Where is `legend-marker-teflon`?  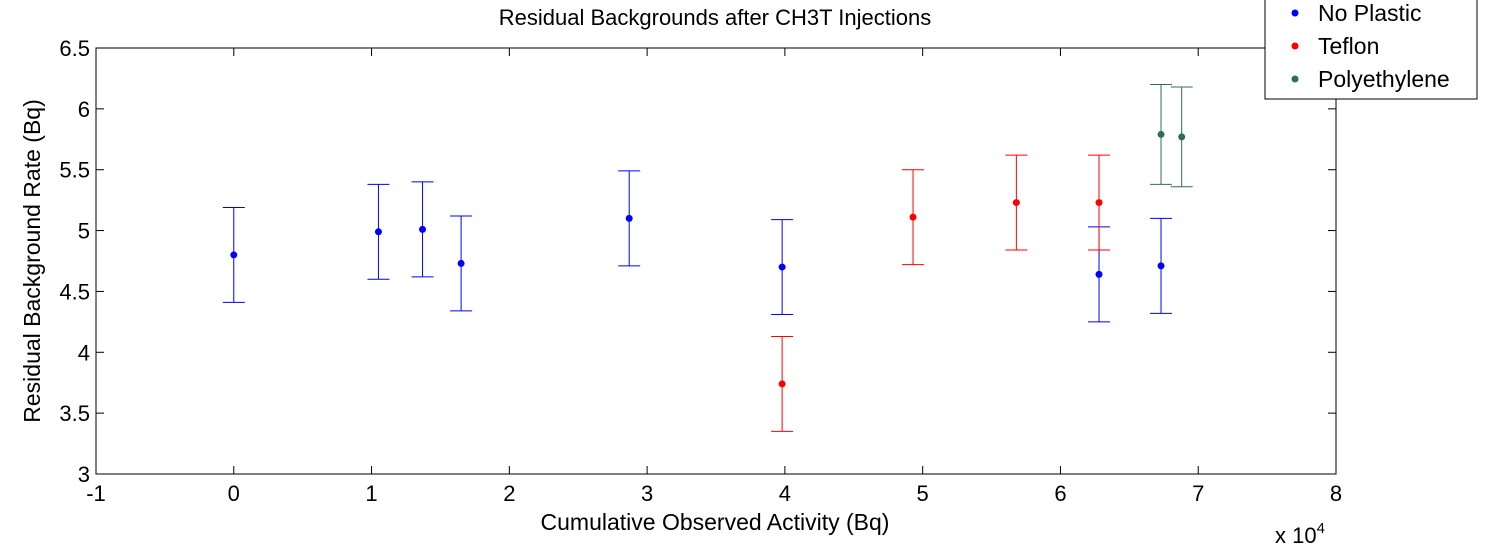 legend-marker-teflon is located at coordinates (1295, 46).